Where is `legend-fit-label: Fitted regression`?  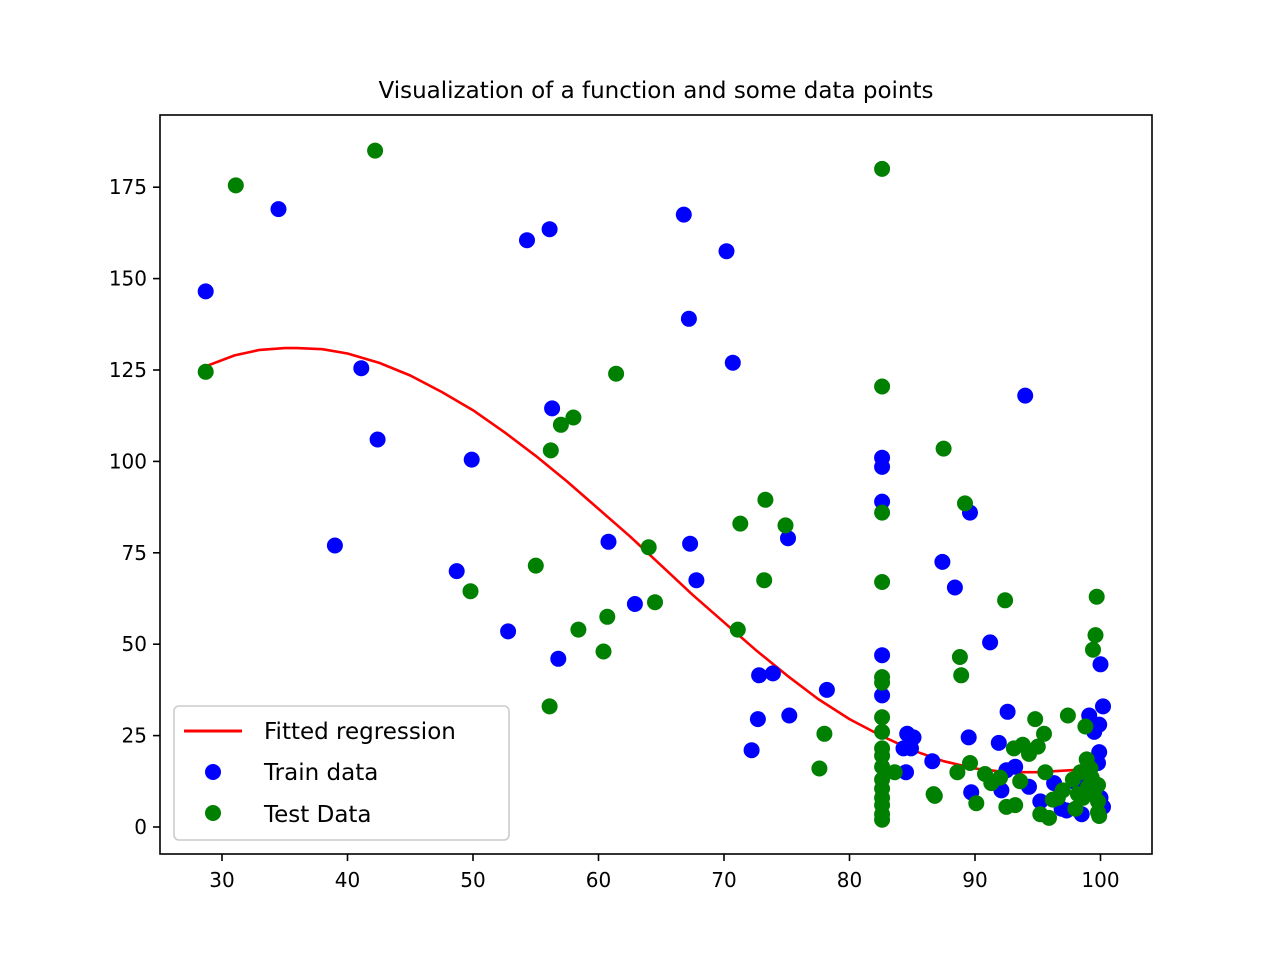 legend-fit-label: Fitted regression is located at coordinates (360, 732).